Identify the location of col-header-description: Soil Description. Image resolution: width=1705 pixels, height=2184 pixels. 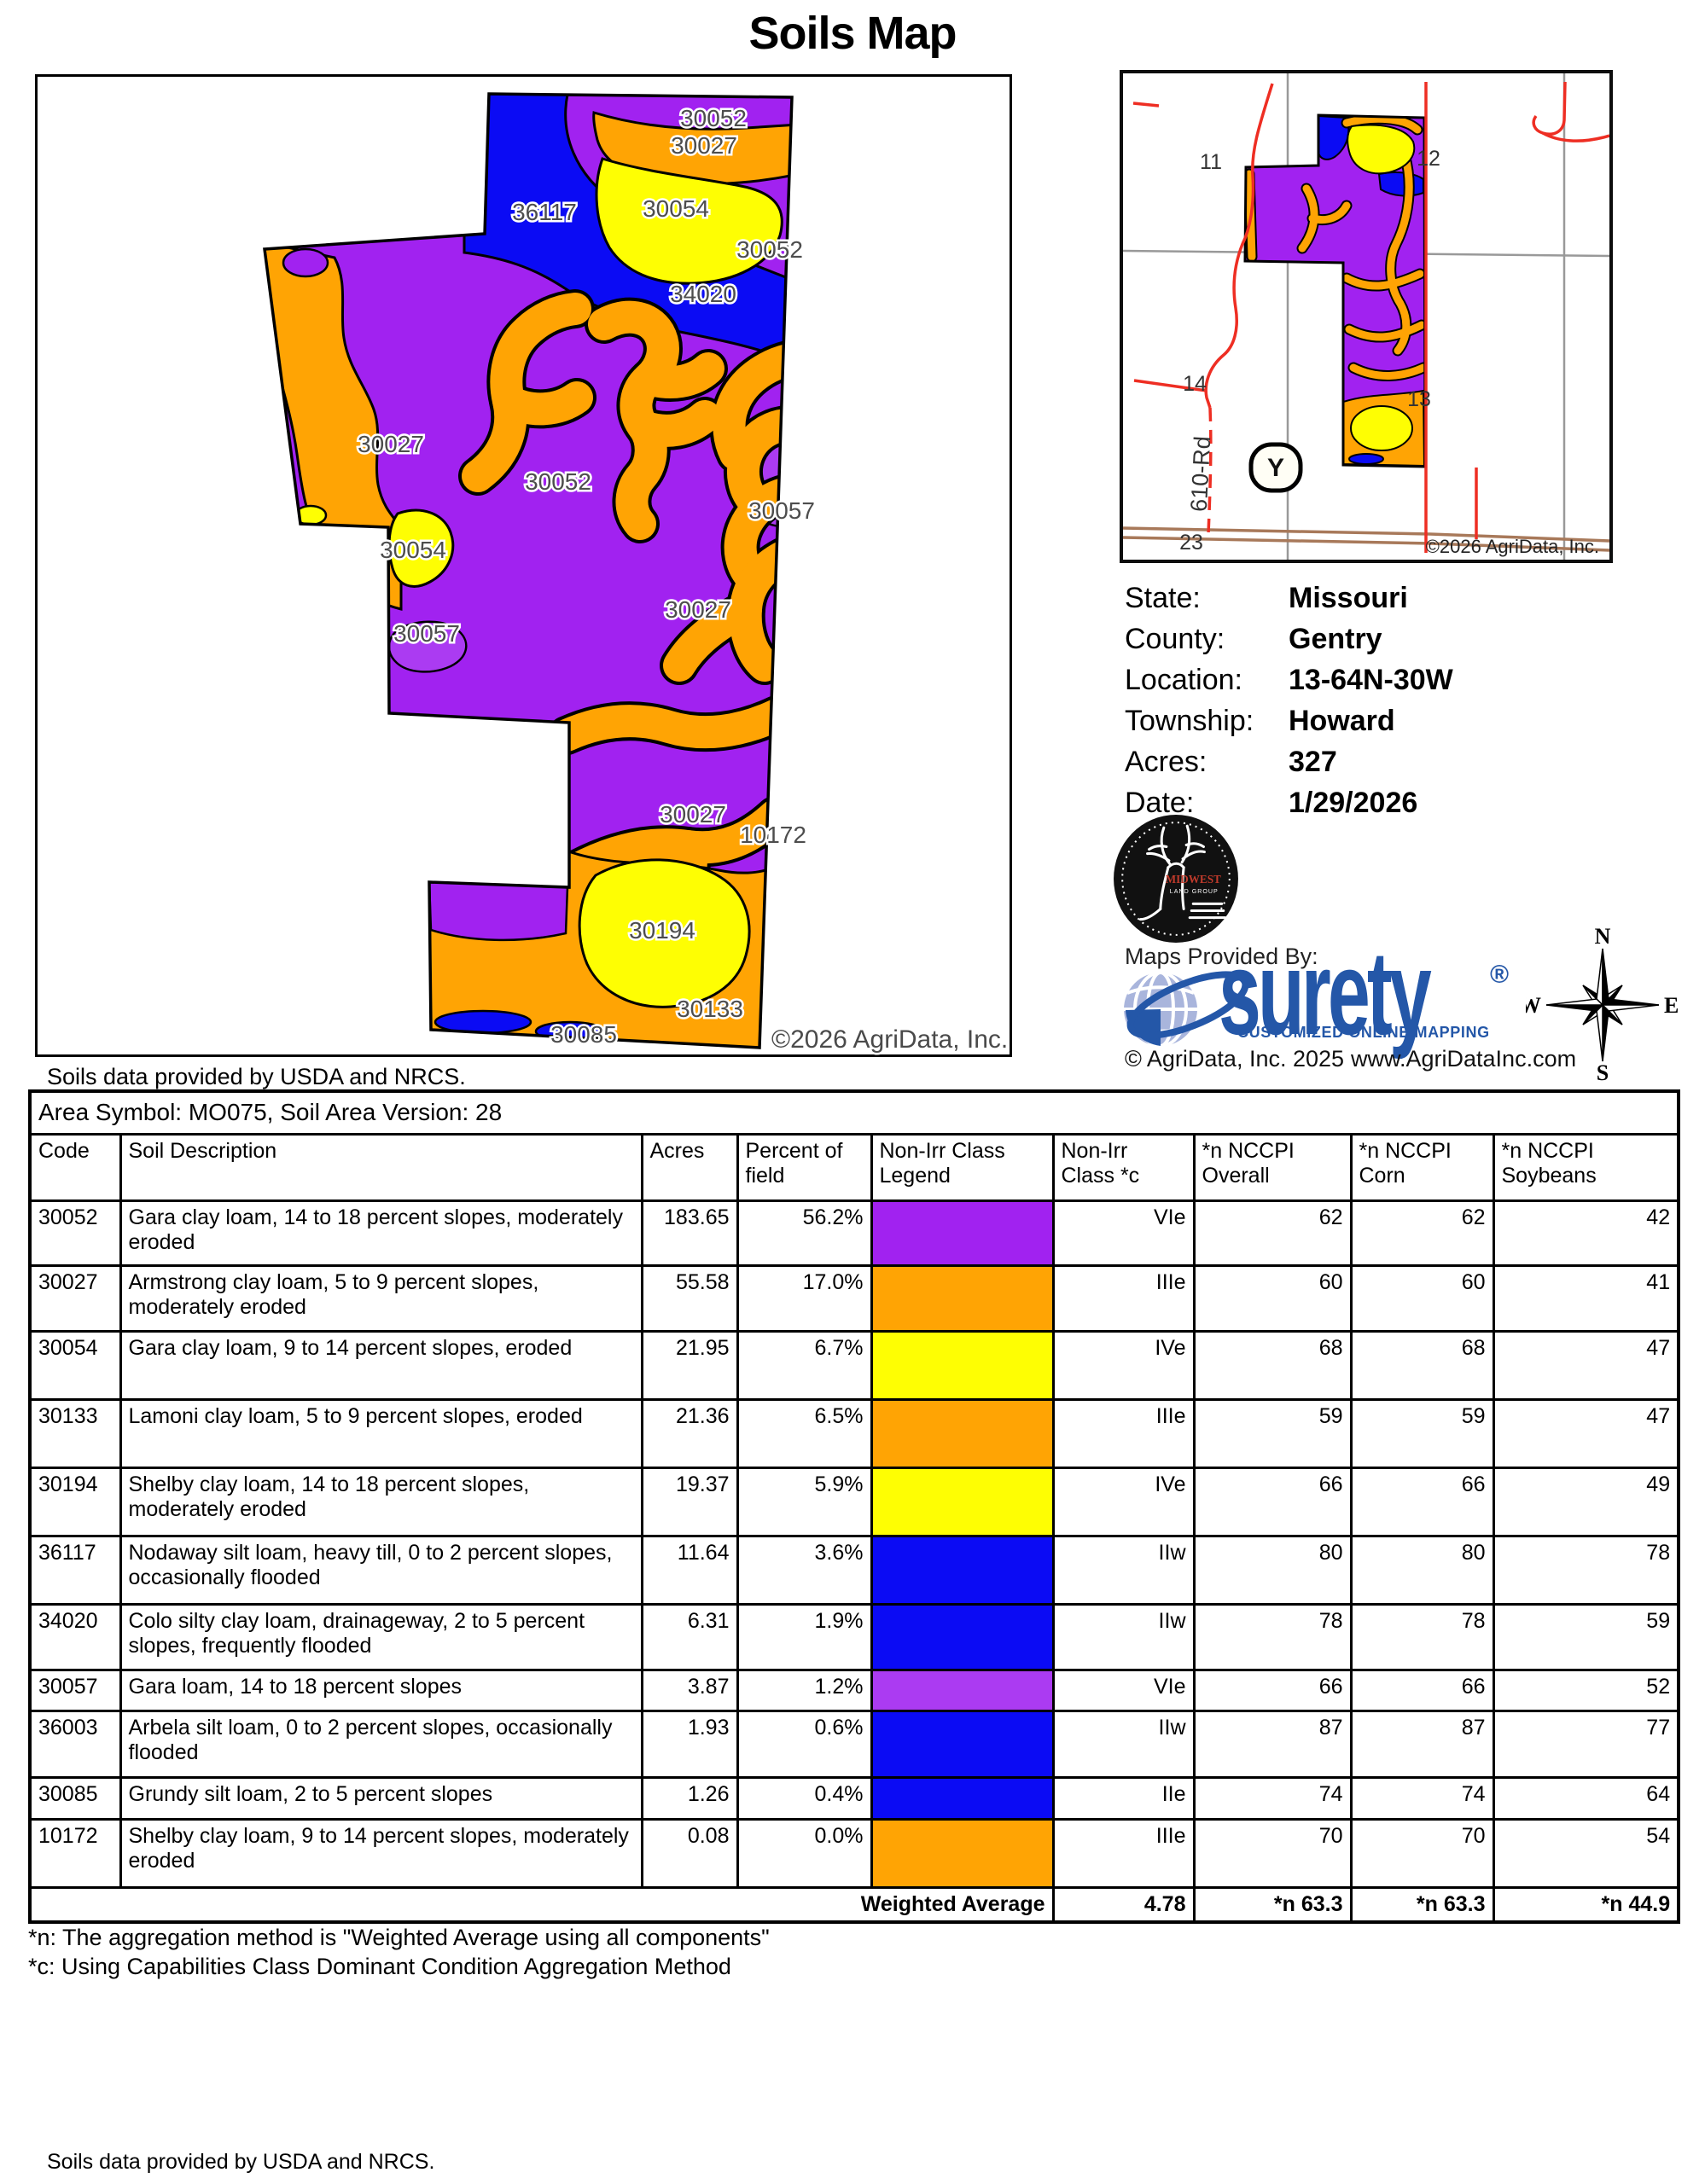
(381, 1167).